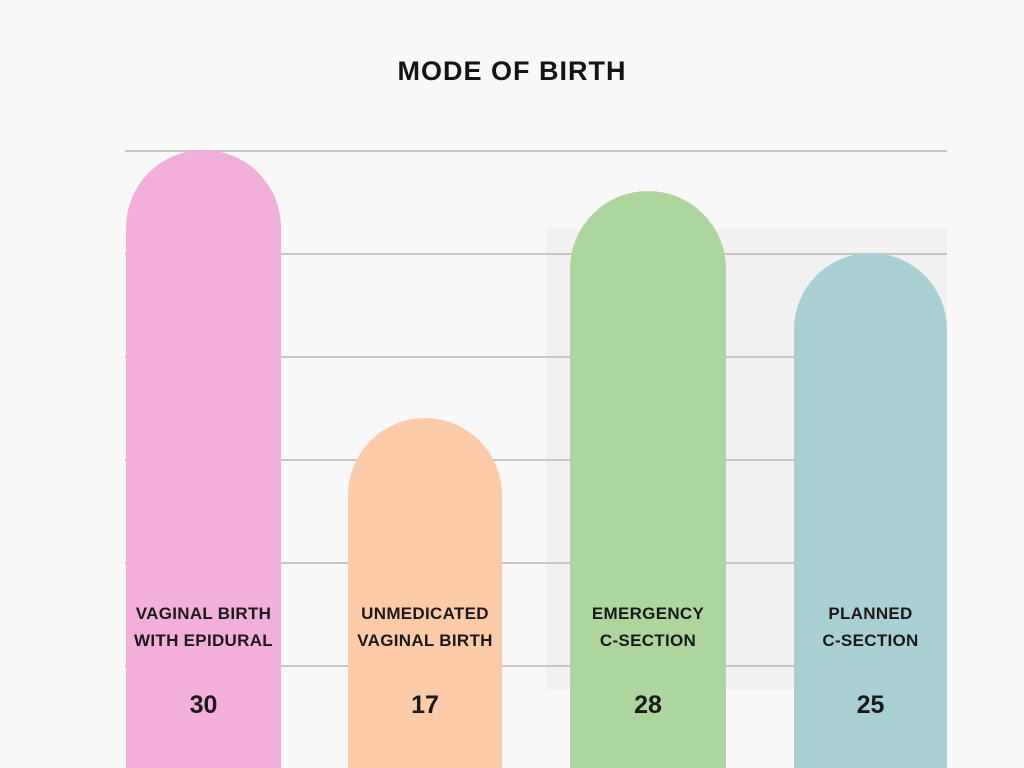  What do you see at coordinates (648, 705) in the screenshot?
I see `bar-value: 28` at bounding box center [648, 705].